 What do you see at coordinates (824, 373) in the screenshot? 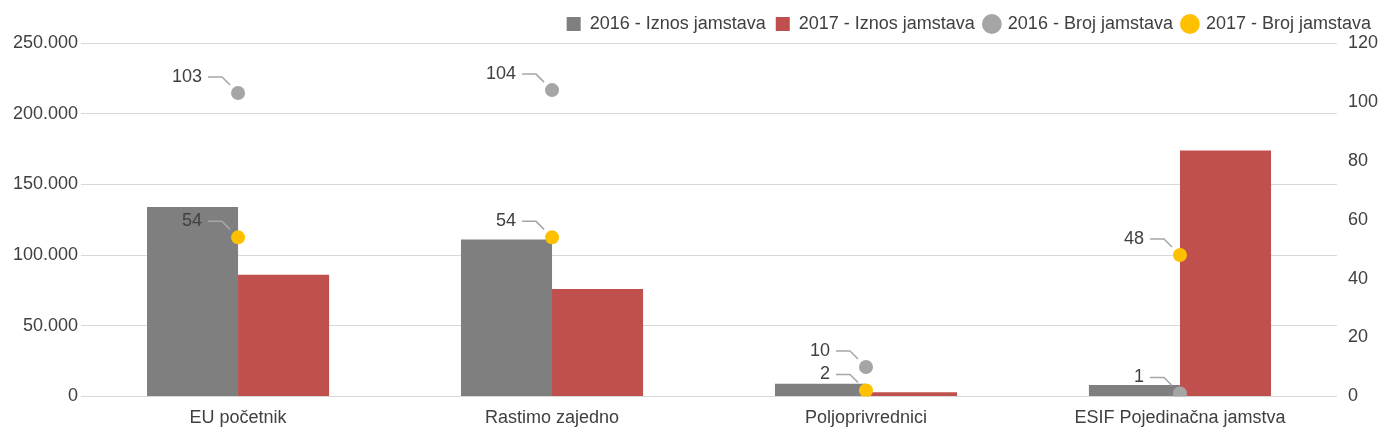
I see `data-label: 2` at bounding box center [824, 373].